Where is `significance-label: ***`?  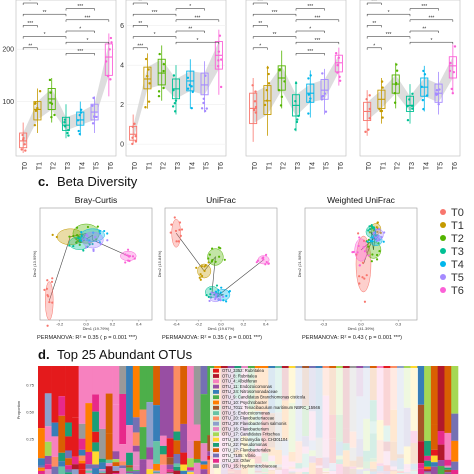
significance-label: *** is located at coordinates (310, 52).